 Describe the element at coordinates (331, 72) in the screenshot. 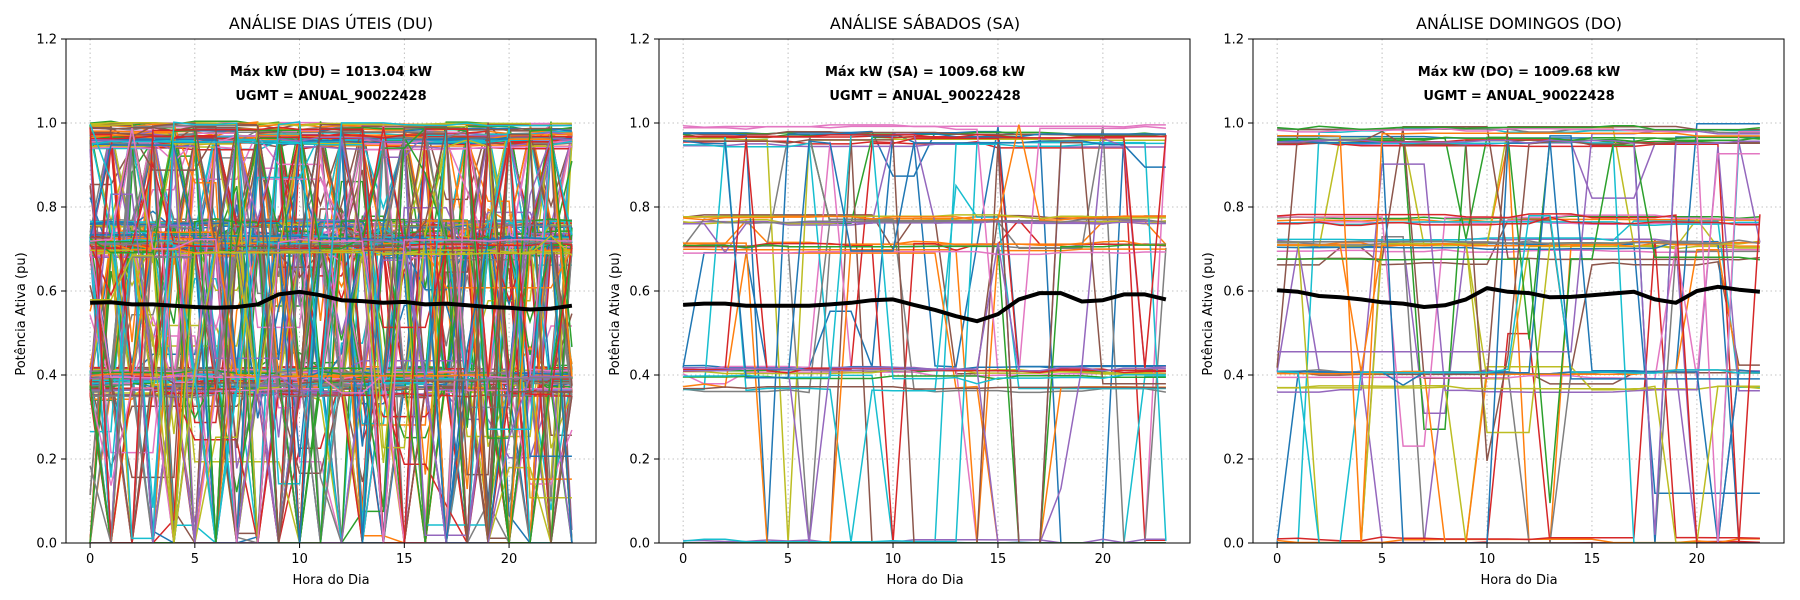

I see `max-kw-annotation: Máx kW (DU) = 1013.04 kW` at that location.